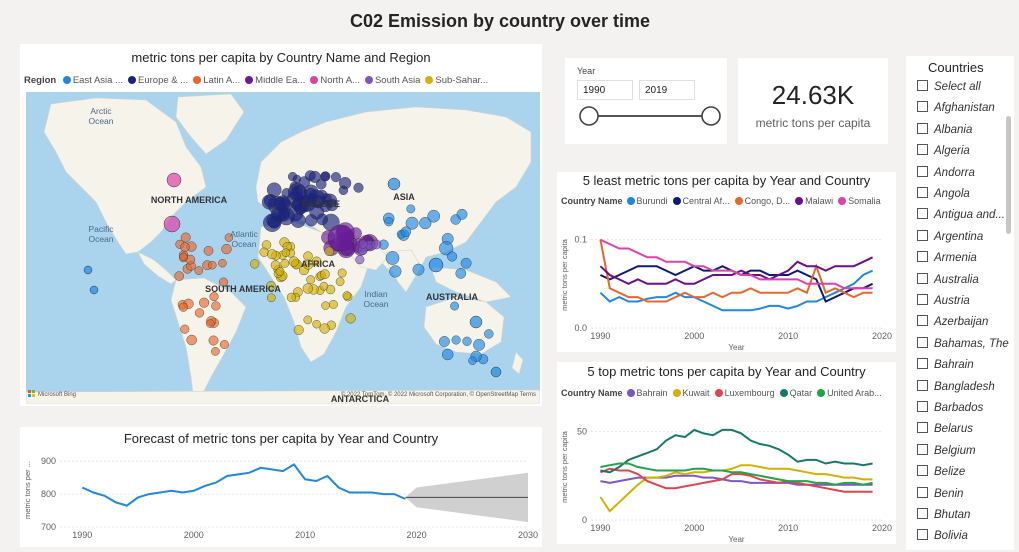  What do you see at coordinates (691, 393) in the screenshot?
I see `legend-item: Kuwait` at bounding box center [691, 393].